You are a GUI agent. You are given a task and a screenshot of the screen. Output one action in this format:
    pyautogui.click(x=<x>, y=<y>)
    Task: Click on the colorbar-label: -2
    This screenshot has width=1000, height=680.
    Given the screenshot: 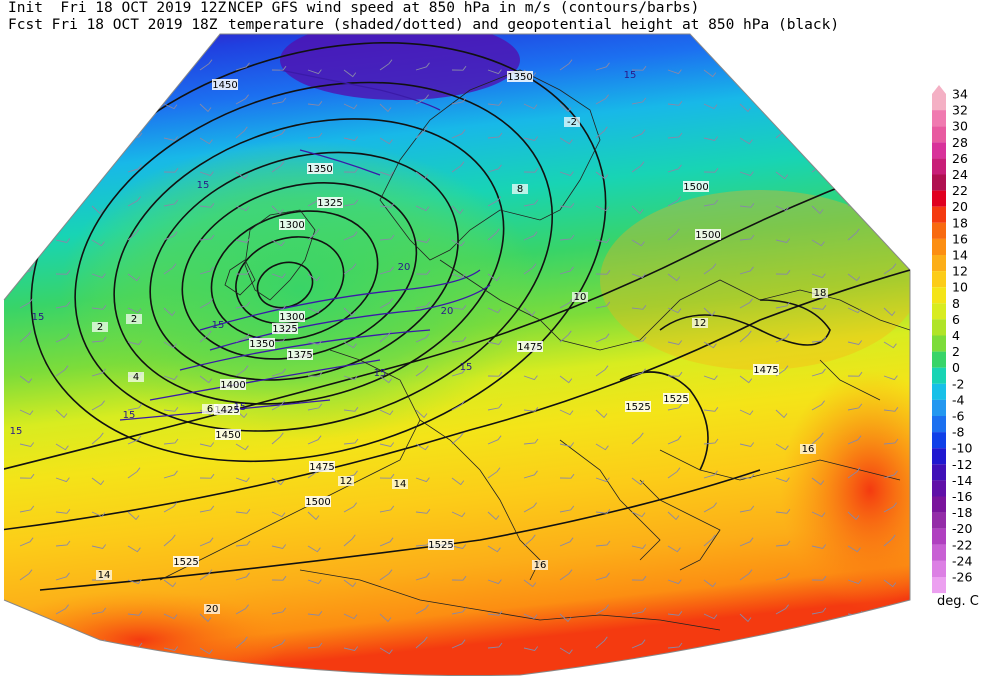 What is the action you would take?
    pyautogui.click(x=958, y=383)
    